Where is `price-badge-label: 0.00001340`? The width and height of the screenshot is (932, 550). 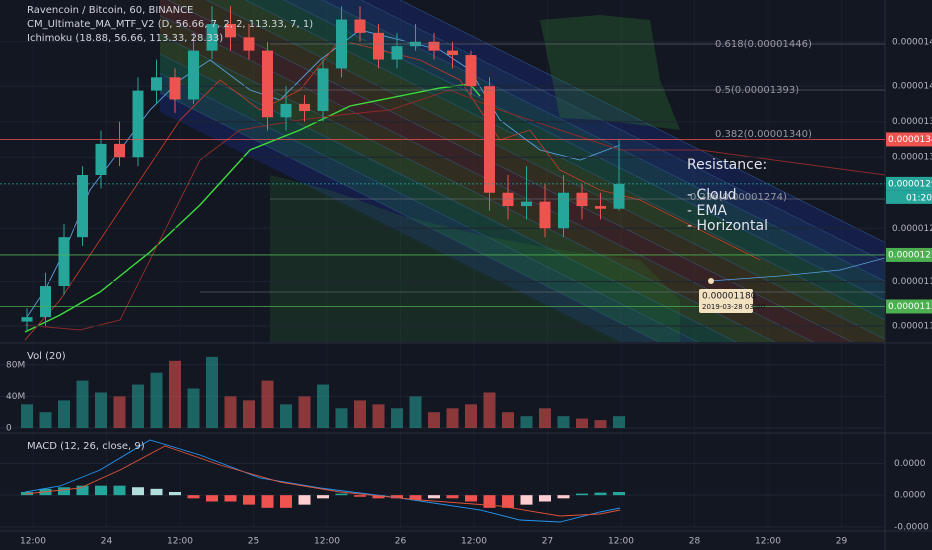
price-badge-label: 0.00001340 is located at coordinates (910, 140).